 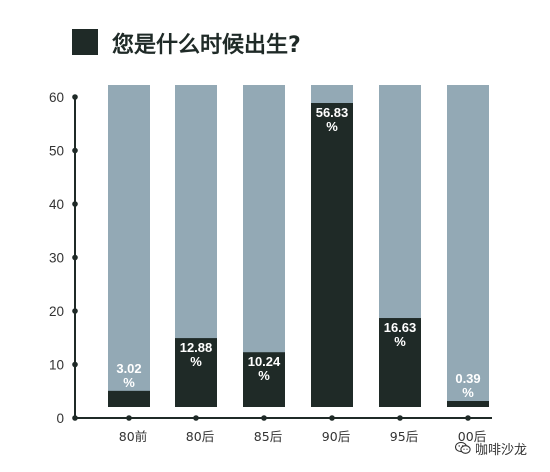 I want to click on y-tick-label-5: 50, so click(x=56, y=151).